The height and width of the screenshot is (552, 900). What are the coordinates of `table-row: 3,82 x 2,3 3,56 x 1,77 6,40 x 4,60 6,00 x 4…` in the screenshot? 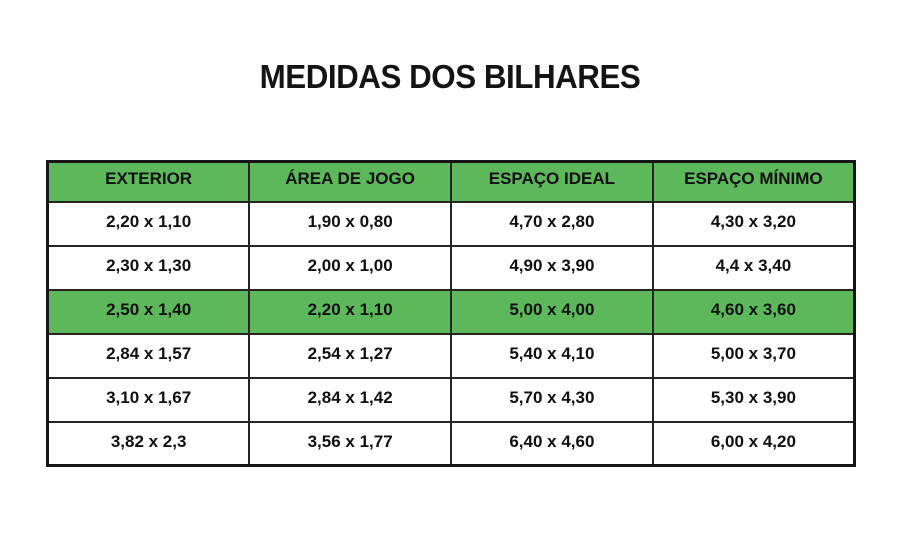 It's located at (451, 443).